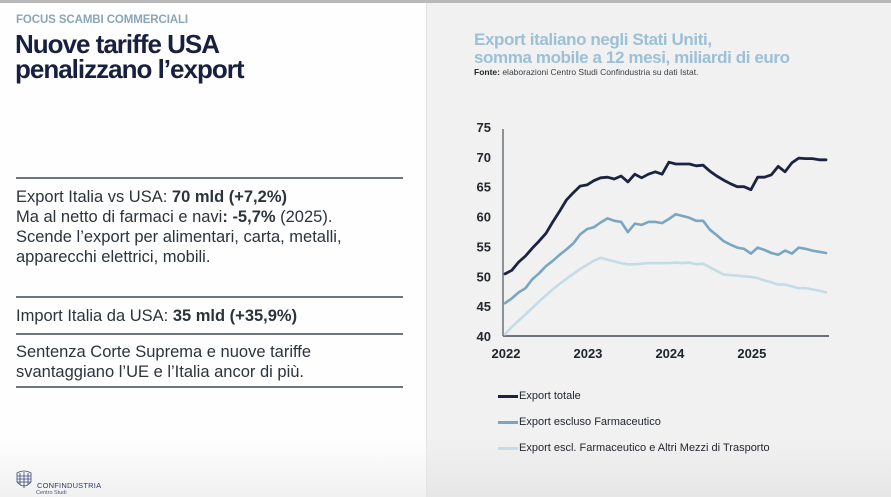 This screenshot has width=891, height=497. I want to click on series-lines, so click(665, 246).